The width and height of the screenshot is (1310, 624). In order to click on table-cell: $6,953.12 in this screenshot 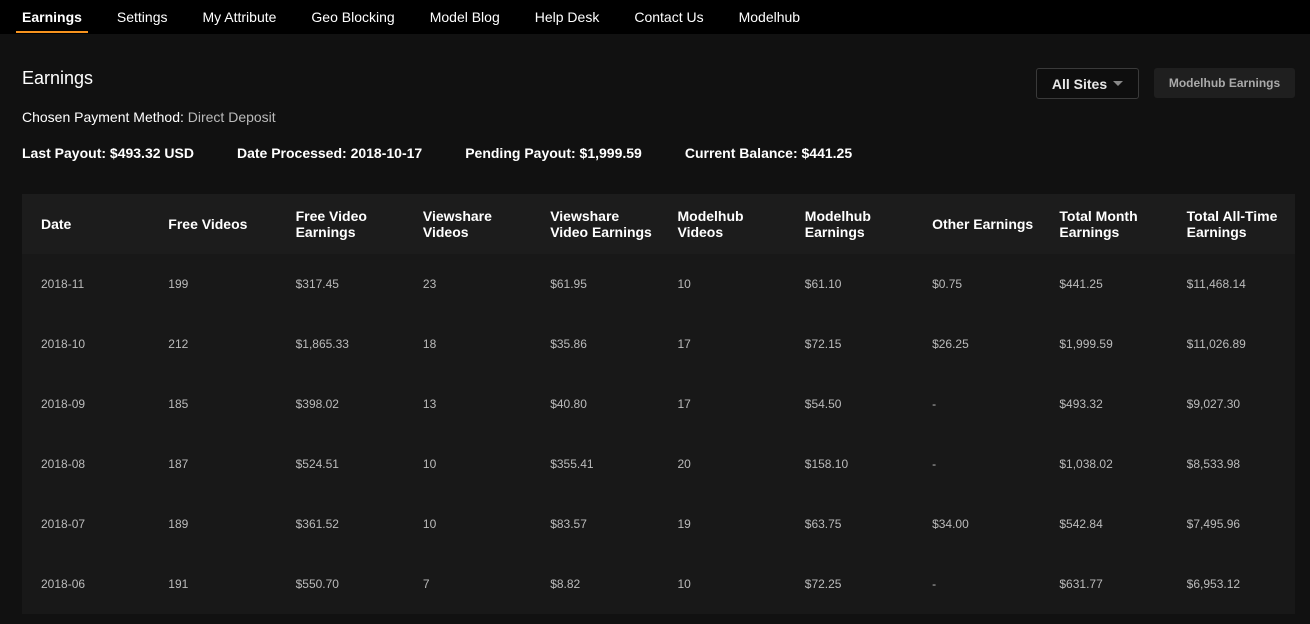, I will do `click(1213, 584)`.